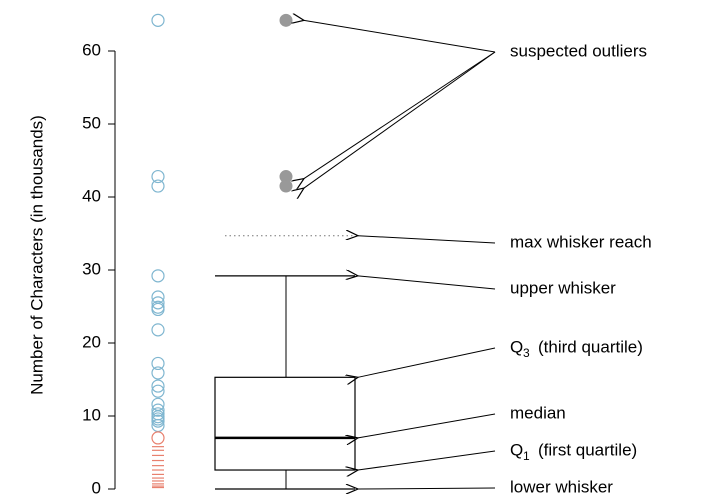  What do you see at coordinates (561, 486) in the screenshot?
I see `annotation-label: lower whisker` at bounding box center [561, 486].